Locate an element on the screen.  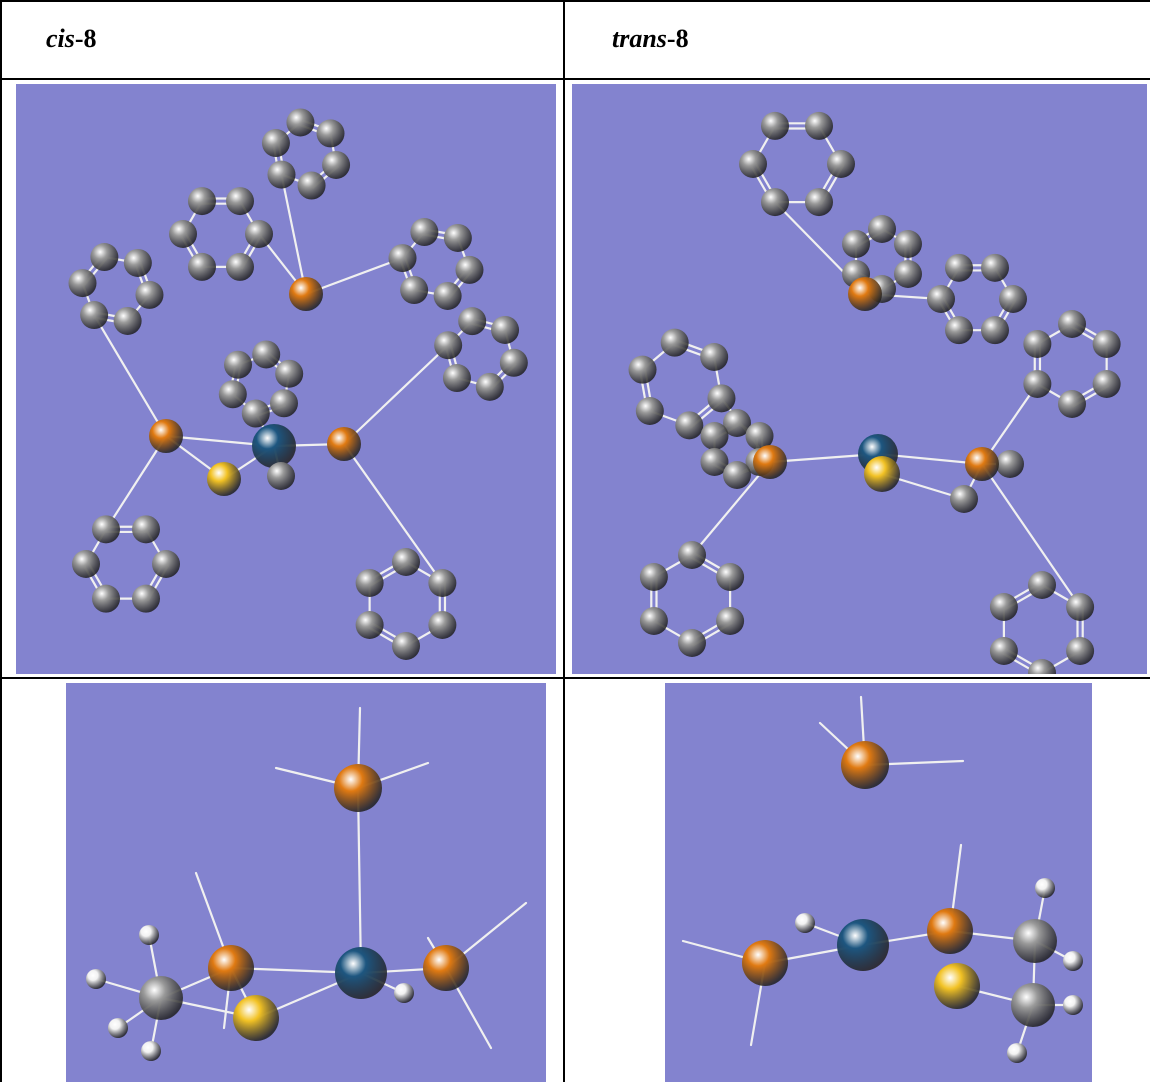
table-rule-left is located at coordinates (1, 541).